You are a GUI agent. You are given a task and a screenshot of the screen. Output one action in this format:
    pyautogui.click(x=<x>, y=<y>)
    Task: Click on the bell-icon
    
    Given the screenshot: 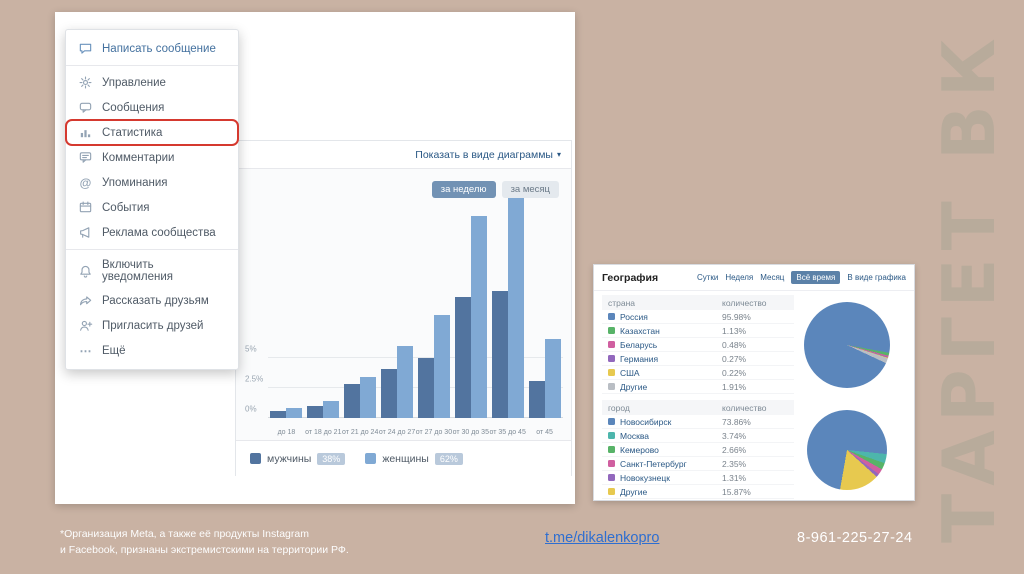 What is the action you would take?
    pyautogui.click(x=85, y=271)
    